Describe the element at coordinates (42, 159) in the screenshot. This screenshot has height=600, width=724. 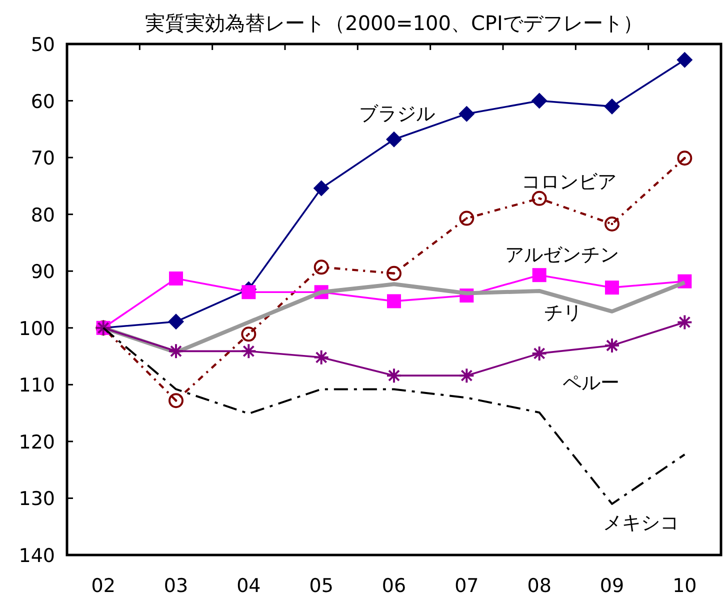
I see `y-tick-label: 70` at that location.